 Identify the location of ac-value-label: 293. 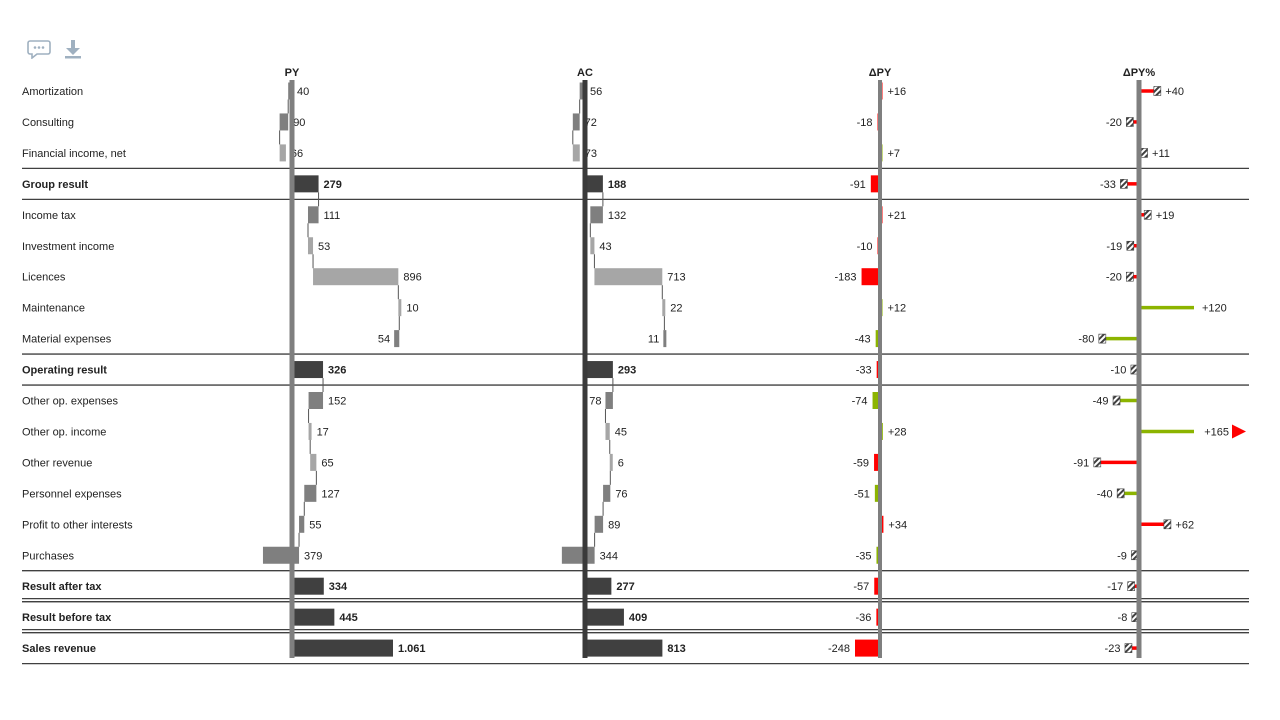
(627, 371).